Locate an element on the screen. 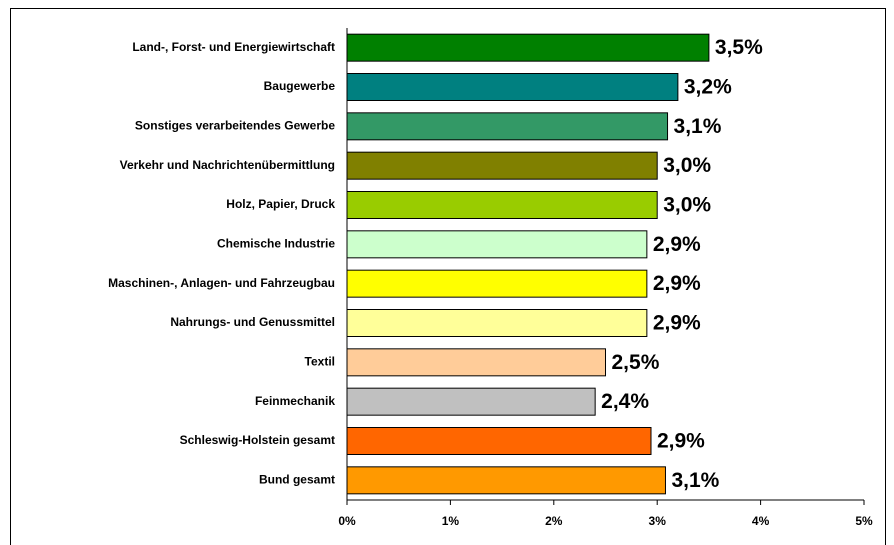 The image size is (894, 545). value-label: 3,2% is located at coordinates (708, 87).